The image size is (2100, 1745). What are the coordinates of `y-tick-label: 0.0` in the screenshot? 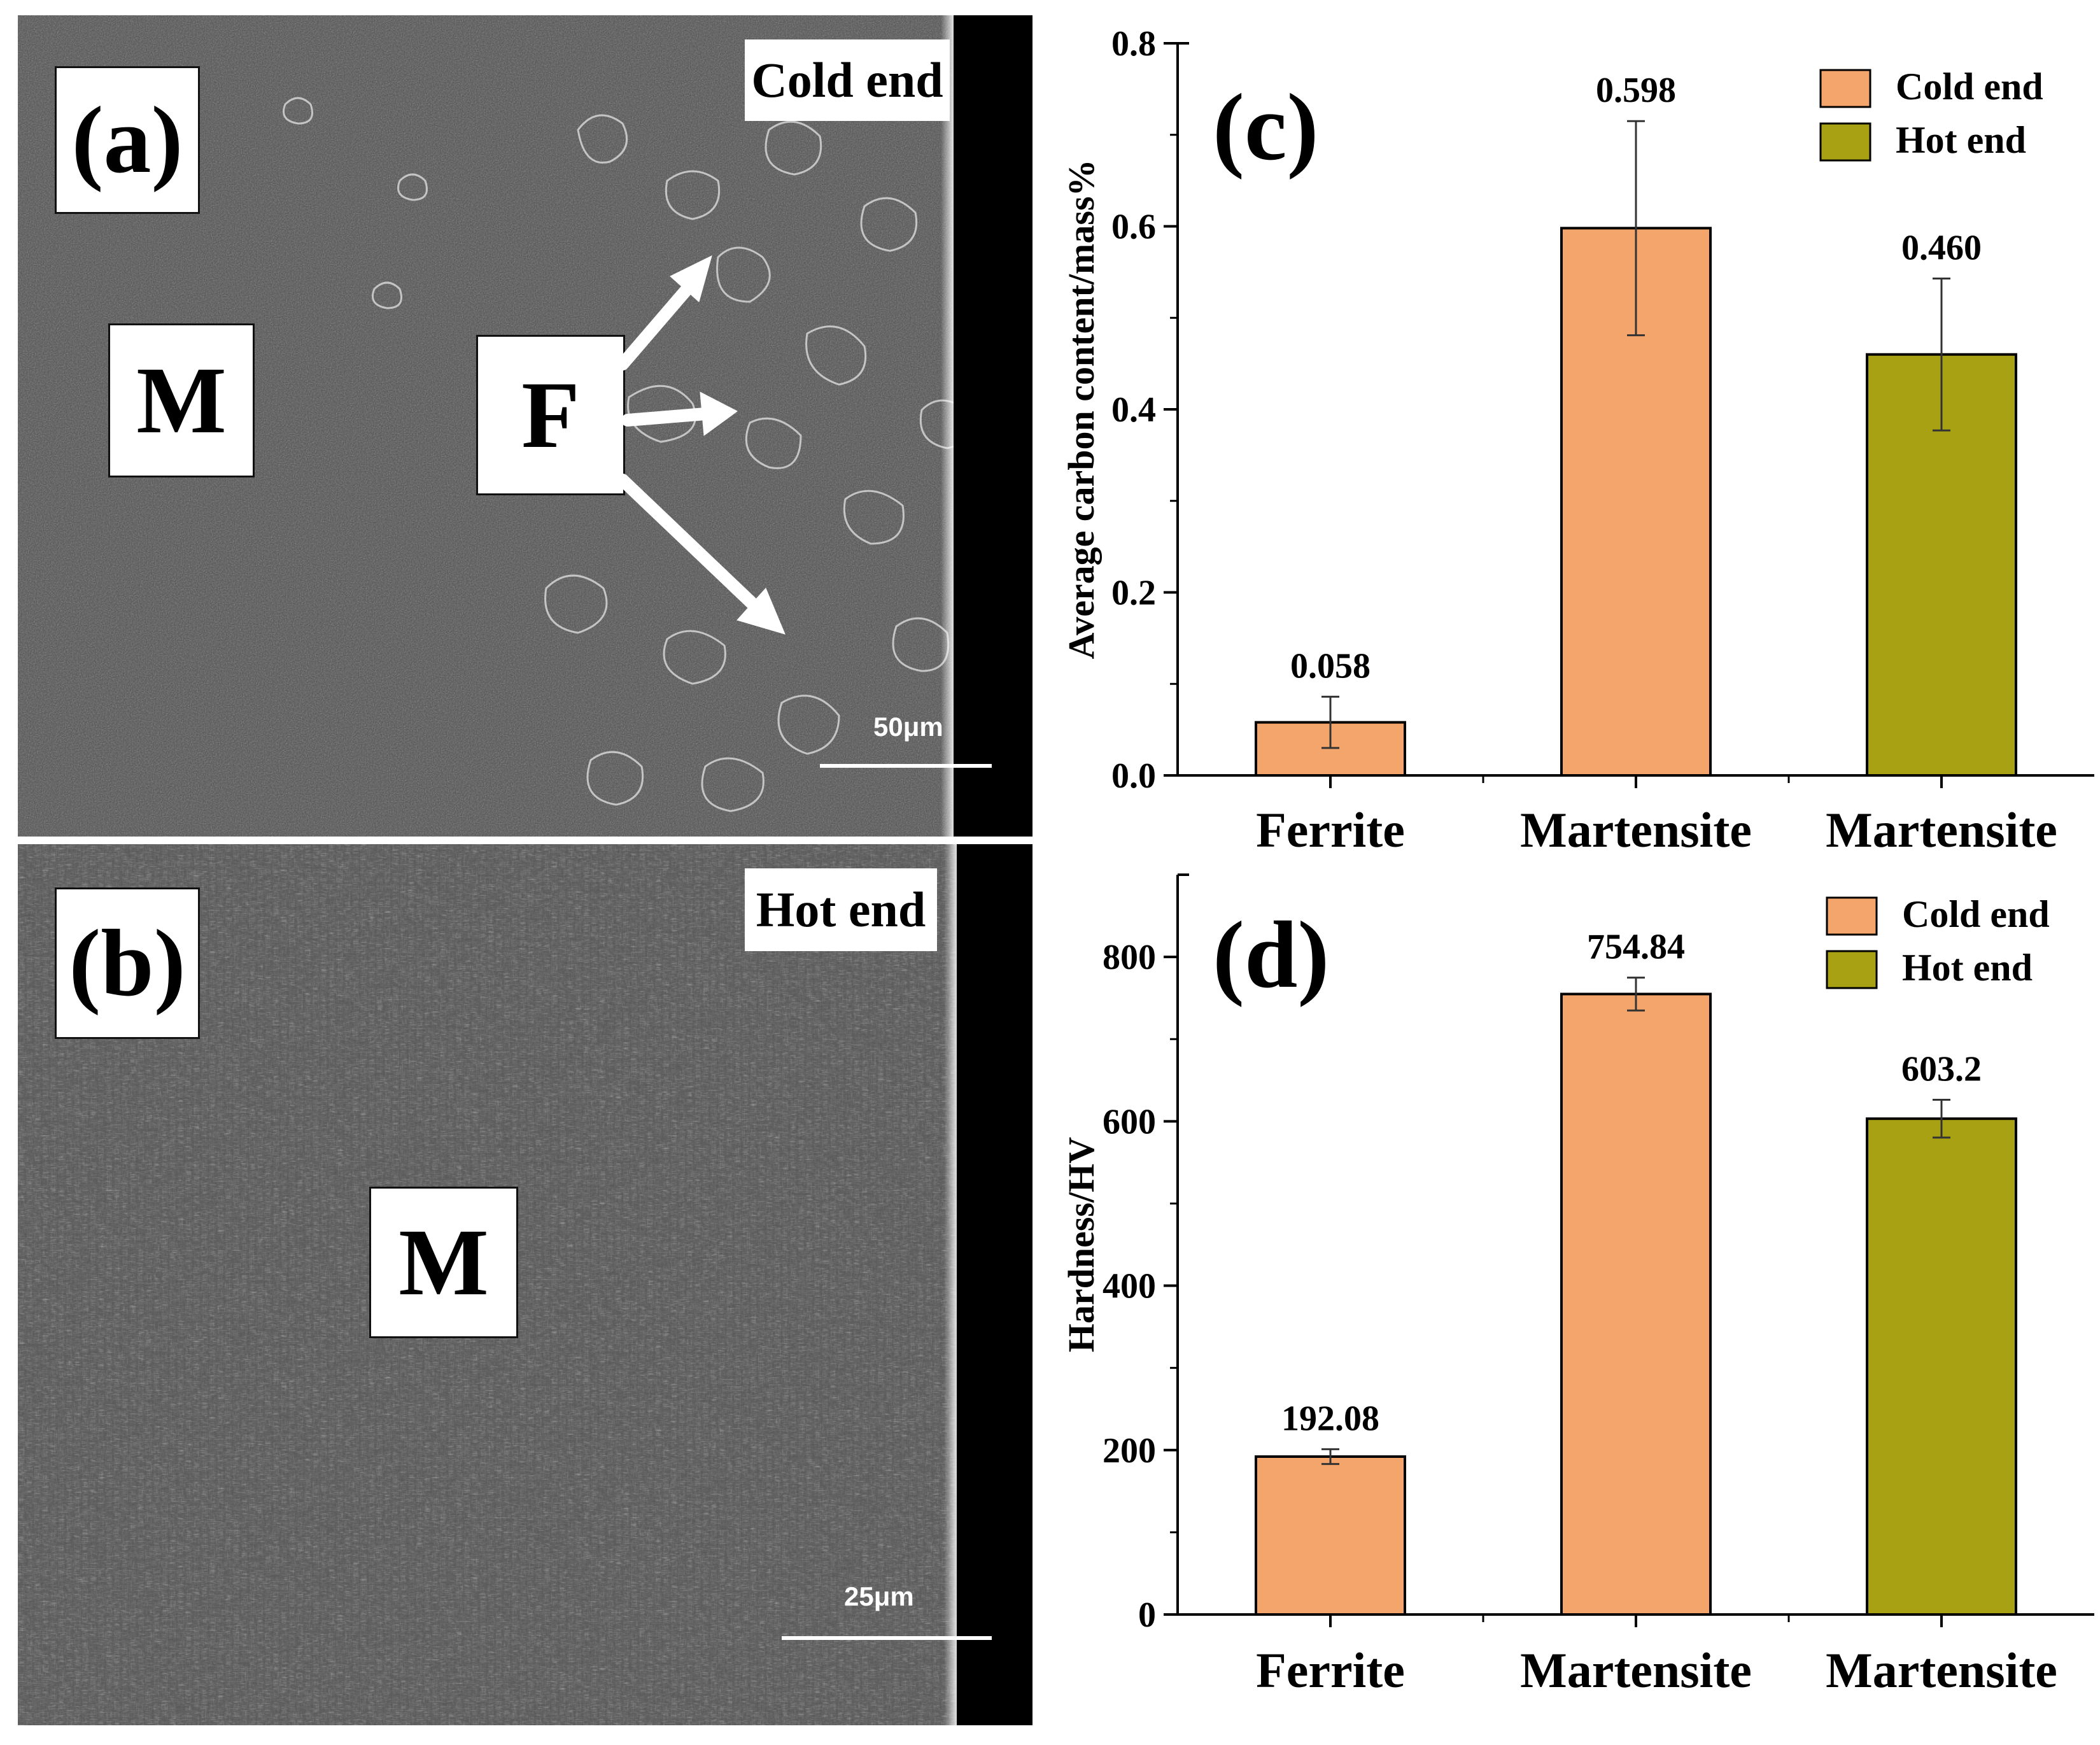 It's located at (1133, 776).